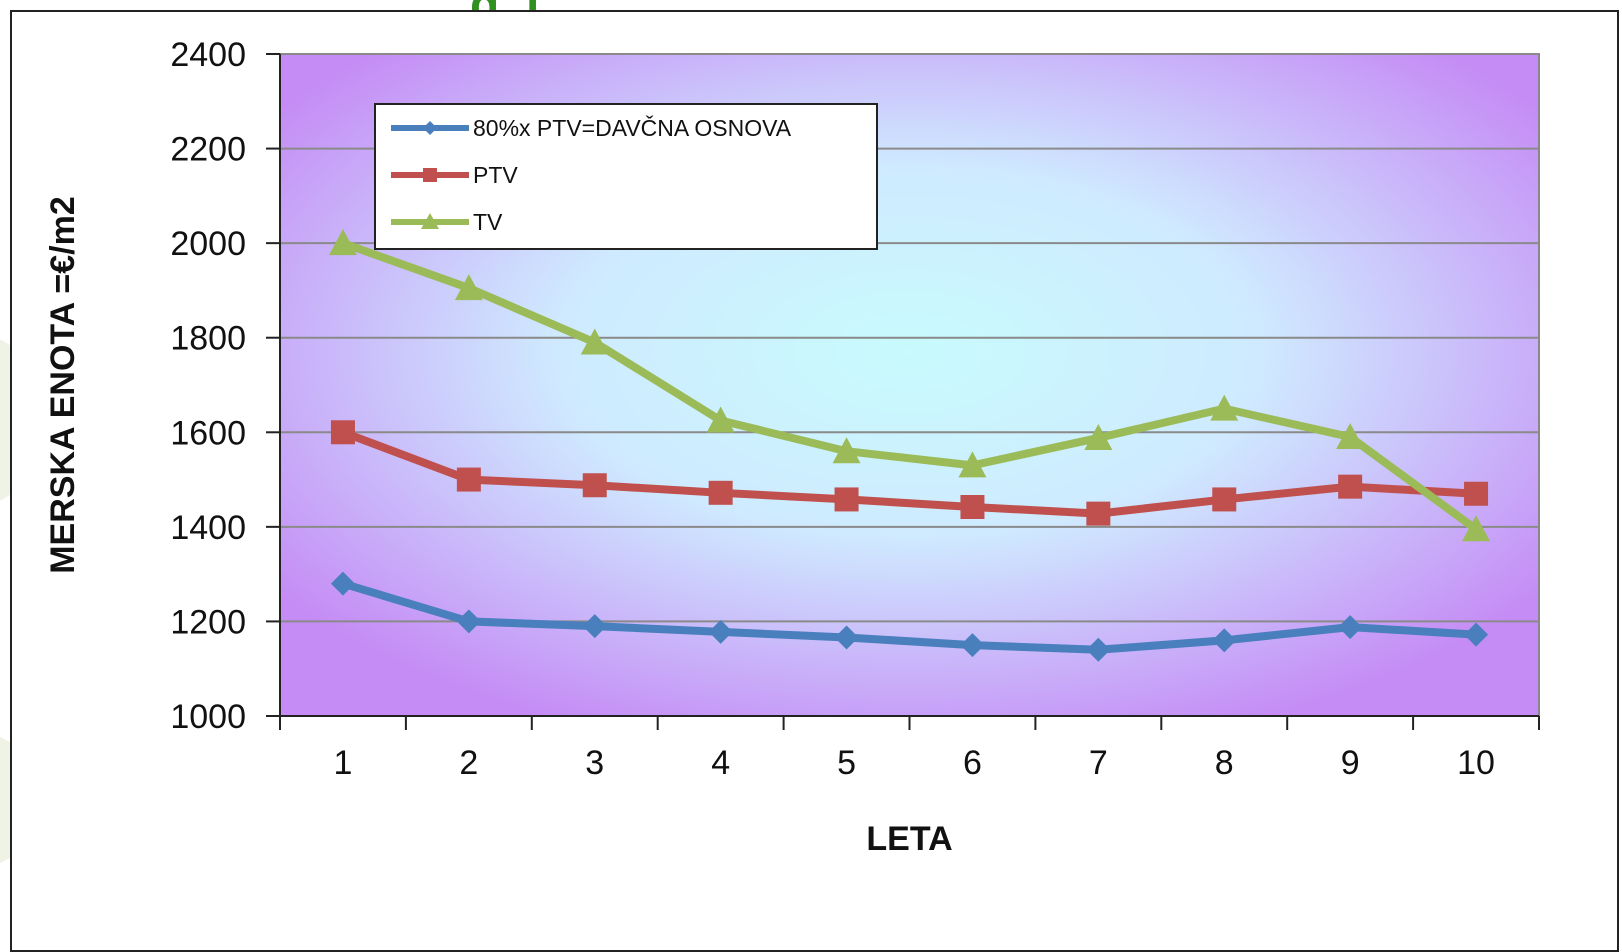  I want to click on y-tick-label: 1400, so click(208, 528).